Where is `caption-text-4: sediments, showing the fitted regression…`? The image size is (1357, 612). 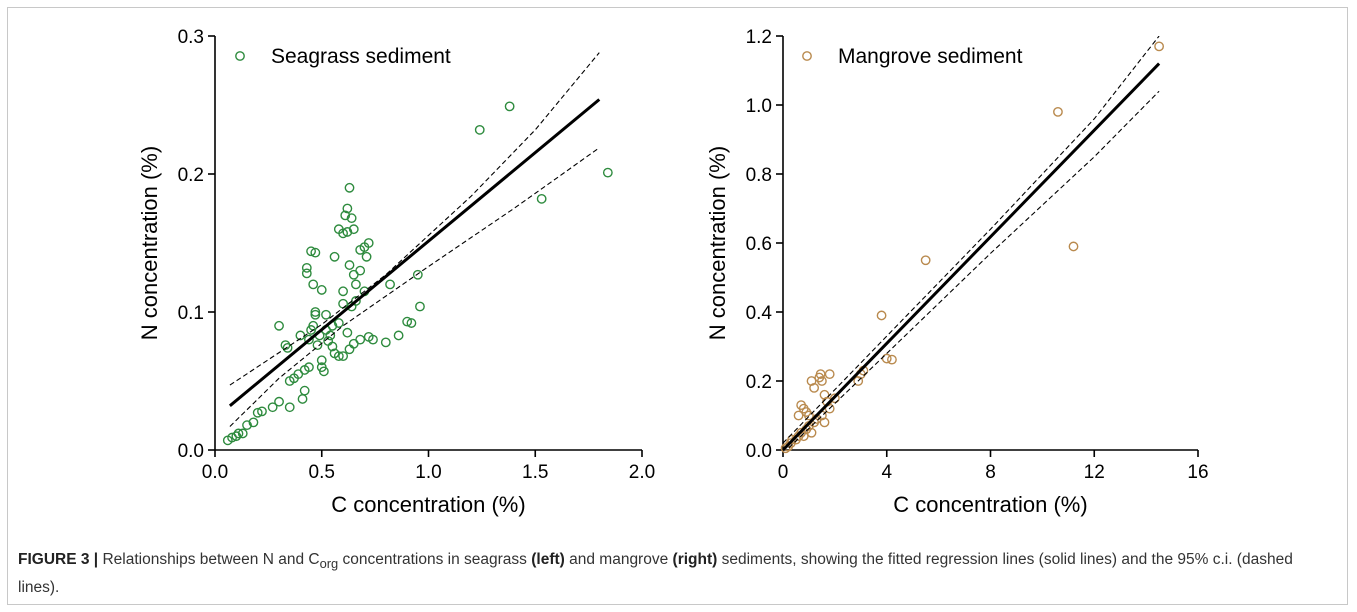 caption-text-4: sediments, showing the fitted regression… is located at coordinates (655, 574).